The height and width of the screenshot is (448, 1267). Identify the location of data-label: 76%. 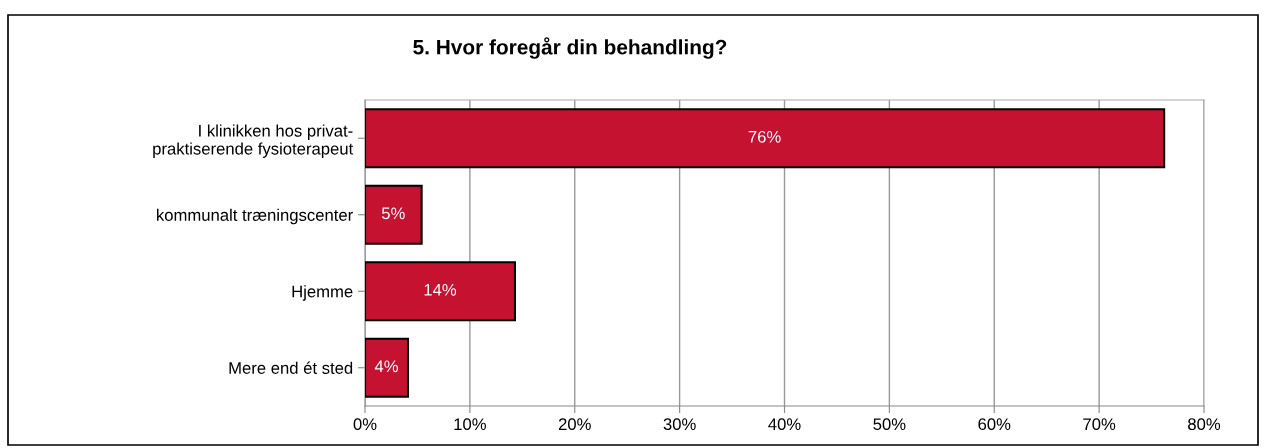
(764, 136).